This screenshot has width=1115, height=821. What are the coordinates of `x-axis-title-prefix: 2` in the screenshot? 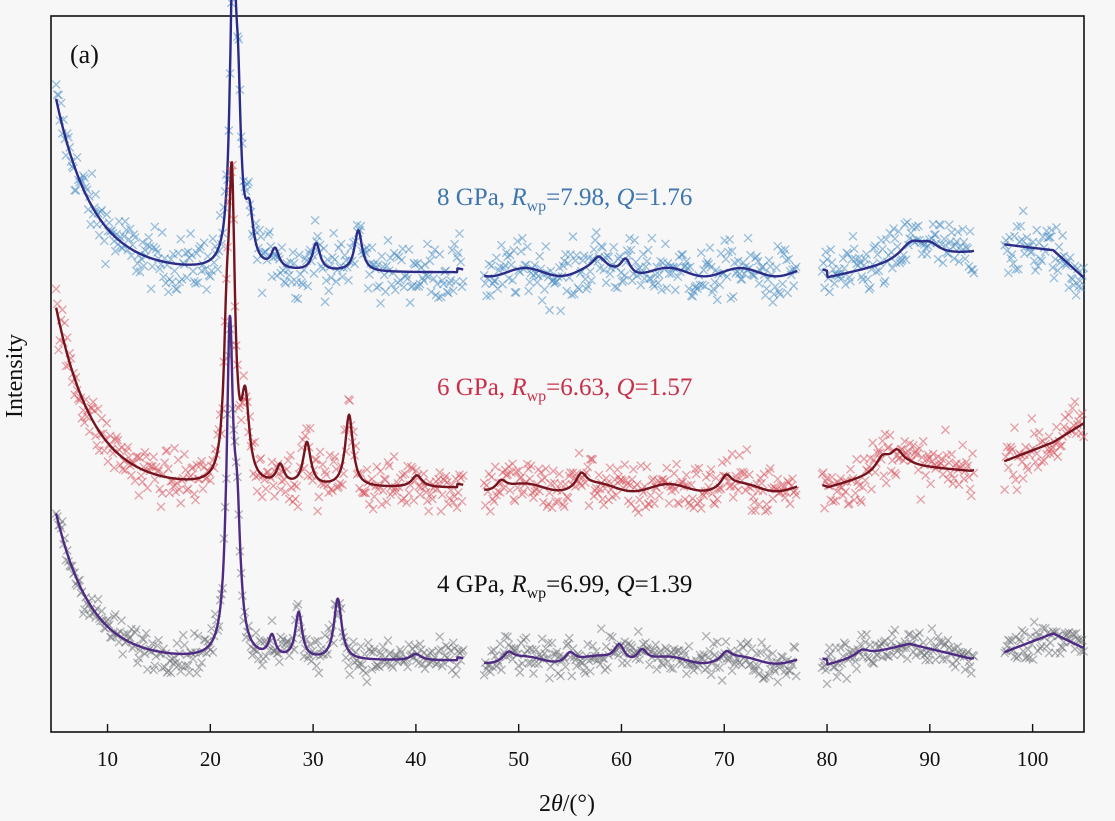 It's located at (545, 804).